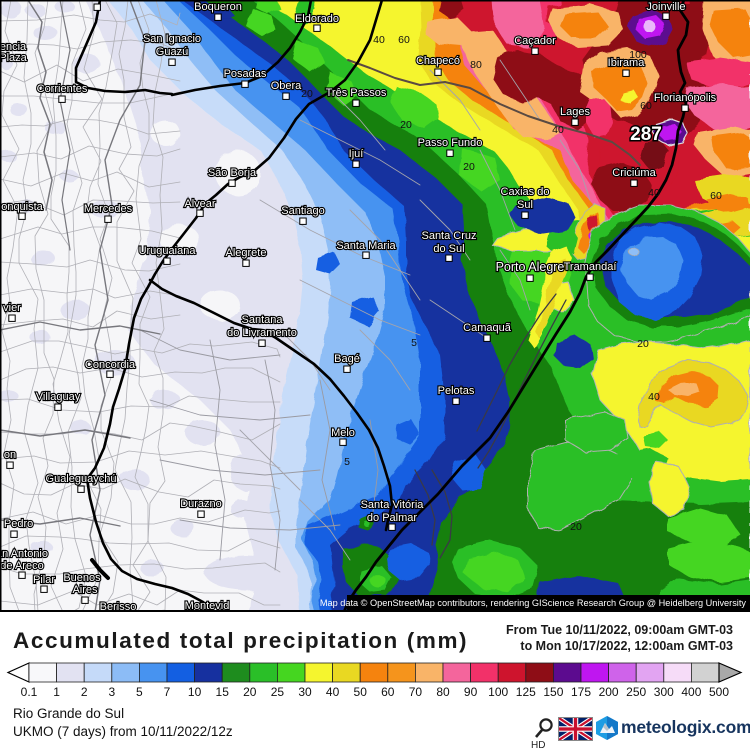 The width and height of the screenshot is (750, 750). What do you see at coordinates (634, 173) in the screenshot?
I see `svg-text: Criciúma` at bounding box center [634, 173].